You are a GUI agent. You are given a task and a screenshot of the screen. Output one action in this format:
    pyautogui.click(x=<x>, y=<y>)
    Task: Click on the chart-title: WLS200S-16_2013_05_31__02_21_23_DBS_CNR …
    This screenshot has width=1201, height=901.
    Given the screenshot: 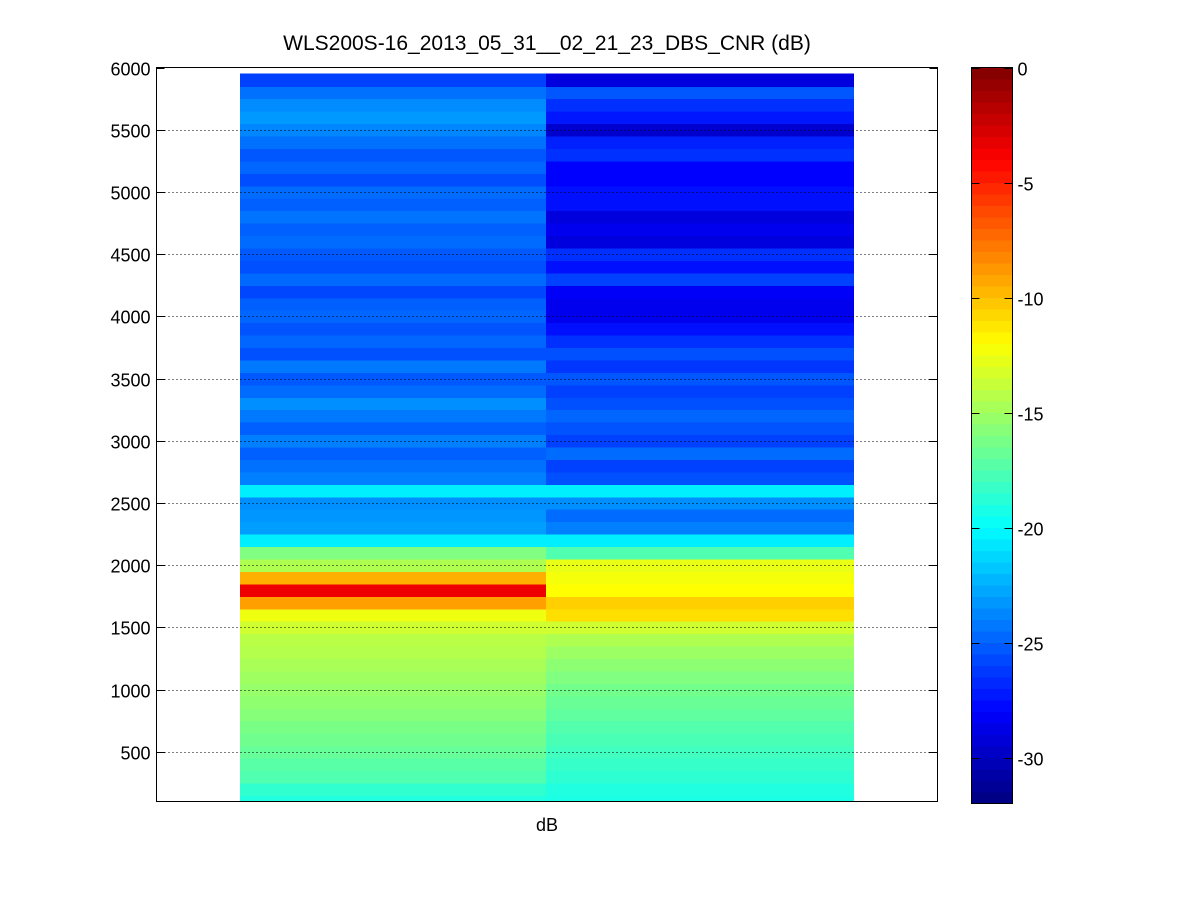 What is the action you would take?
    pyautogui.click(x=547, y=43)
    